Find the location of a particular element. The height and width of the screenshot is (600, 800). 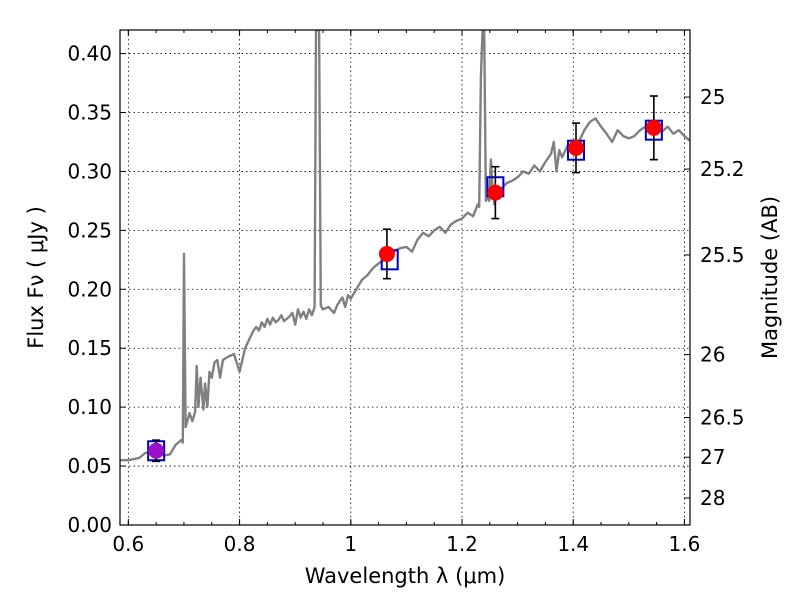

y-tick-label: 0.00 is located at coordinates (89, 525).